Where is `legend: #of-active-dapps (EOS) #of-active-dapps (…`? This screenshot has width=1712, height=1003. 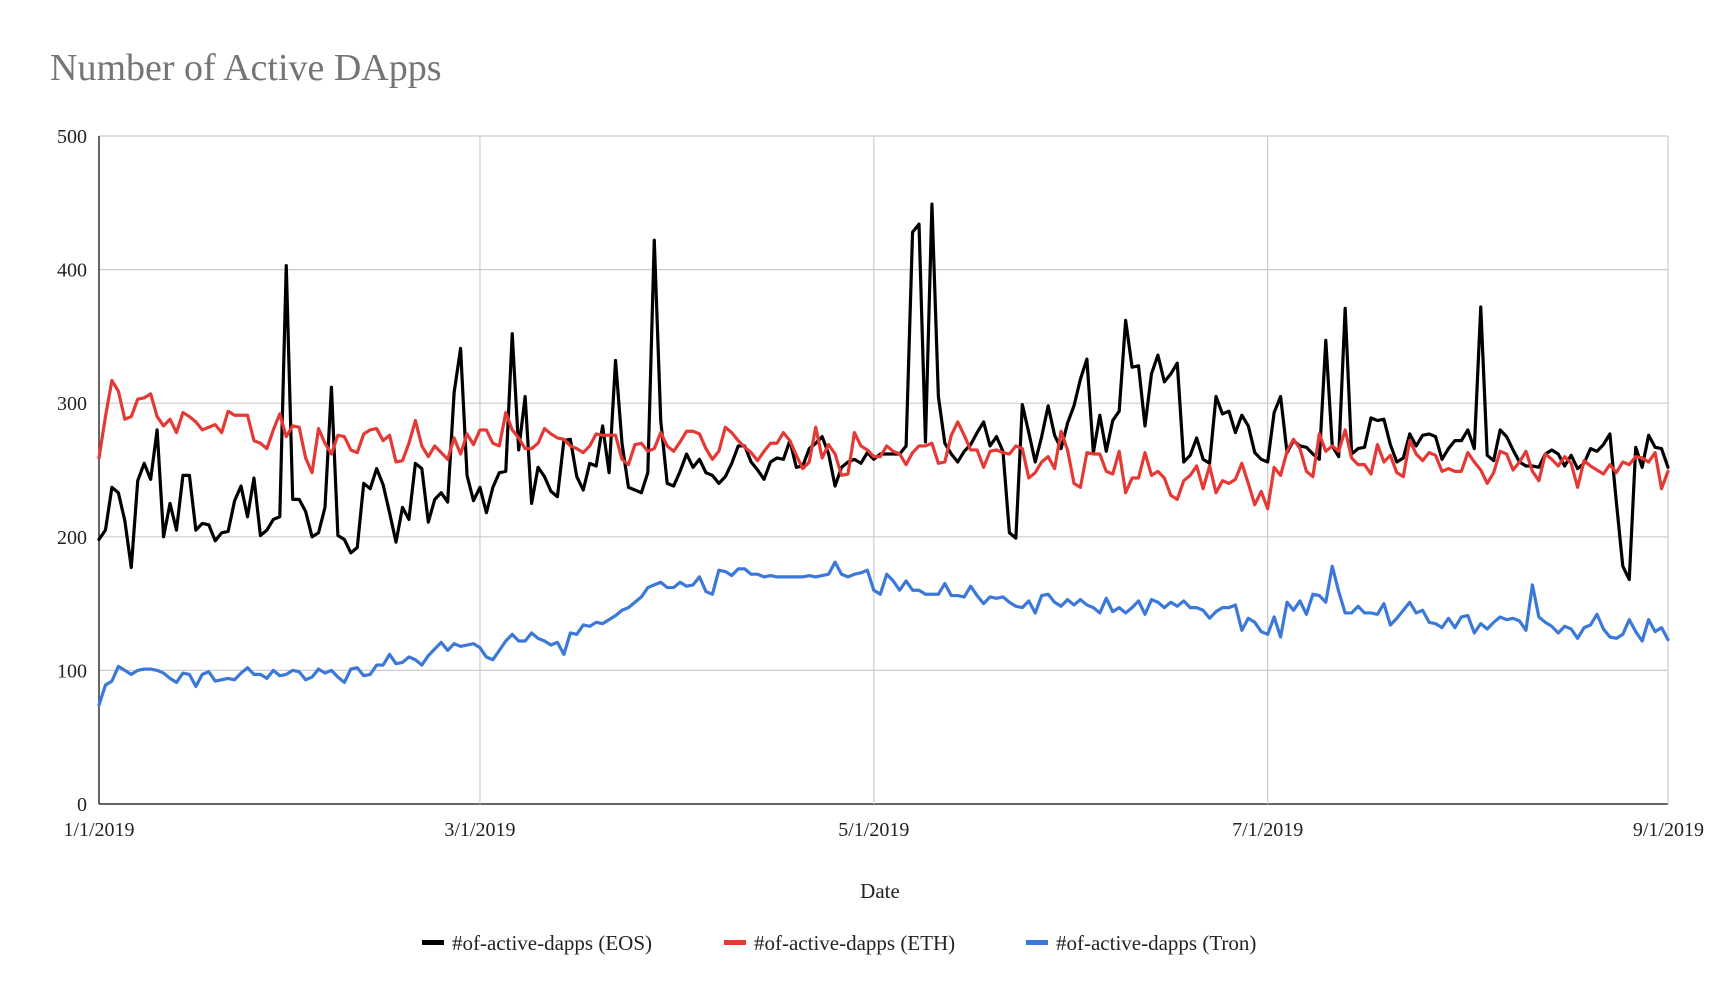 legend: #of-active-dapps (EOS) #of-active-dapps (… is located at coordinates (839, 943).